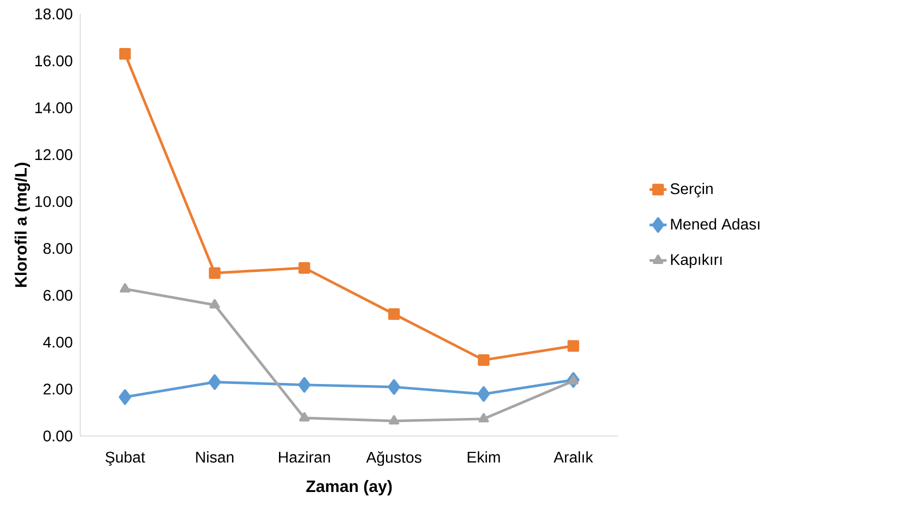  I want to click on x-tick-label: Aralık, so click(574, 457).